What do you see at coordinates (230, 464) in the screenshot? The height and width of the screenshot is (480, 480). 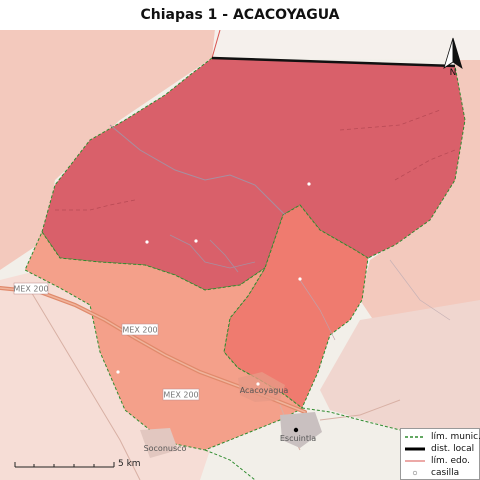 I see `municipal-boundary` at bounding box center [230, 464].